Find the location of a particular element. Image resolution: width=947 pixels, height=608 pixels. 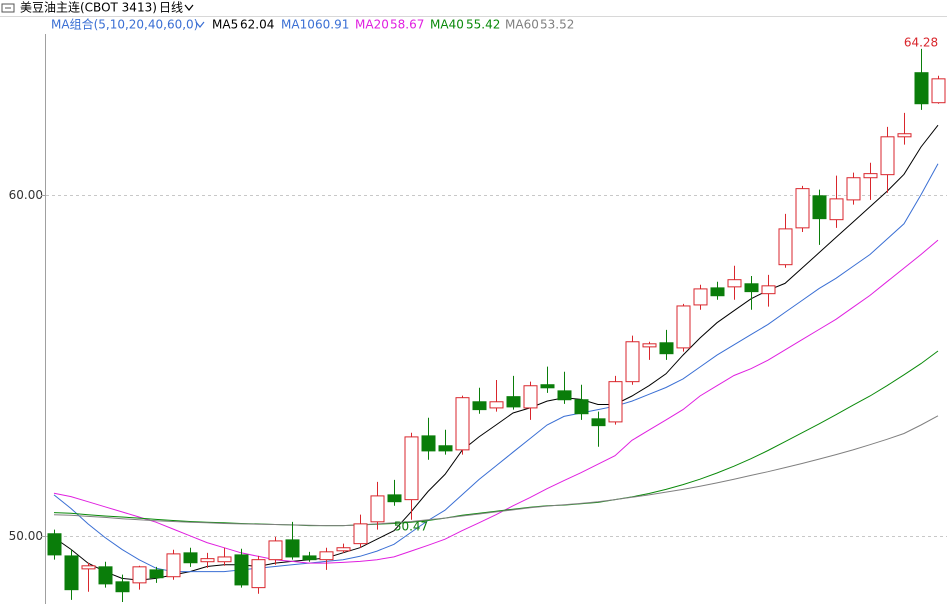

period-chevron is located at coordinates (189, 7).